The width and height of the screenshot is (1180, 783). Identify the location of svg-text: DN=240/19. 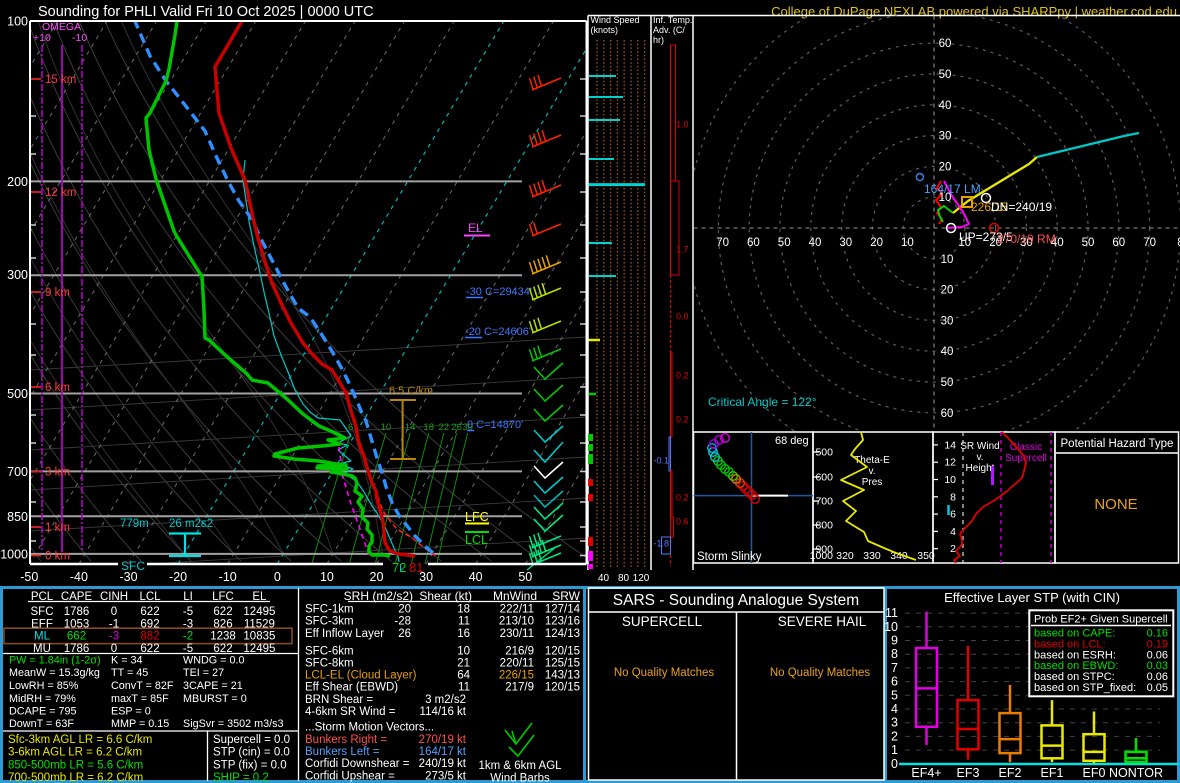
(1021, 207).